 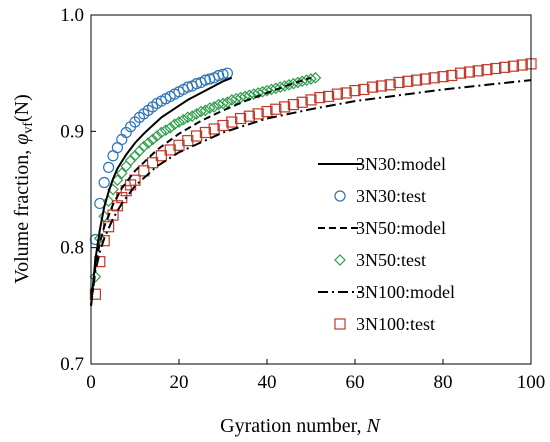 I want to click on legend-label: 3N100:test, so click(x=395, y=324).